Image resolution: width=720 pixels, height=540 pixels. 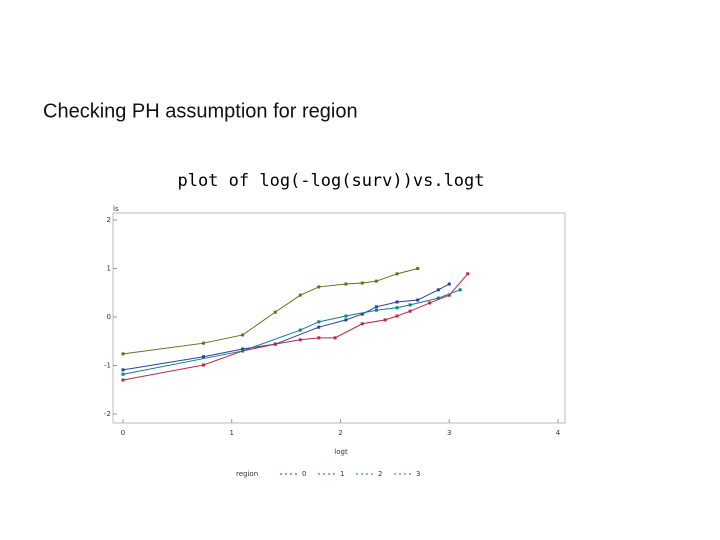 What do you see at coordinates (247, 474) in the screenshot?
I see `legend-title: region` at bounding box center [247, 474].